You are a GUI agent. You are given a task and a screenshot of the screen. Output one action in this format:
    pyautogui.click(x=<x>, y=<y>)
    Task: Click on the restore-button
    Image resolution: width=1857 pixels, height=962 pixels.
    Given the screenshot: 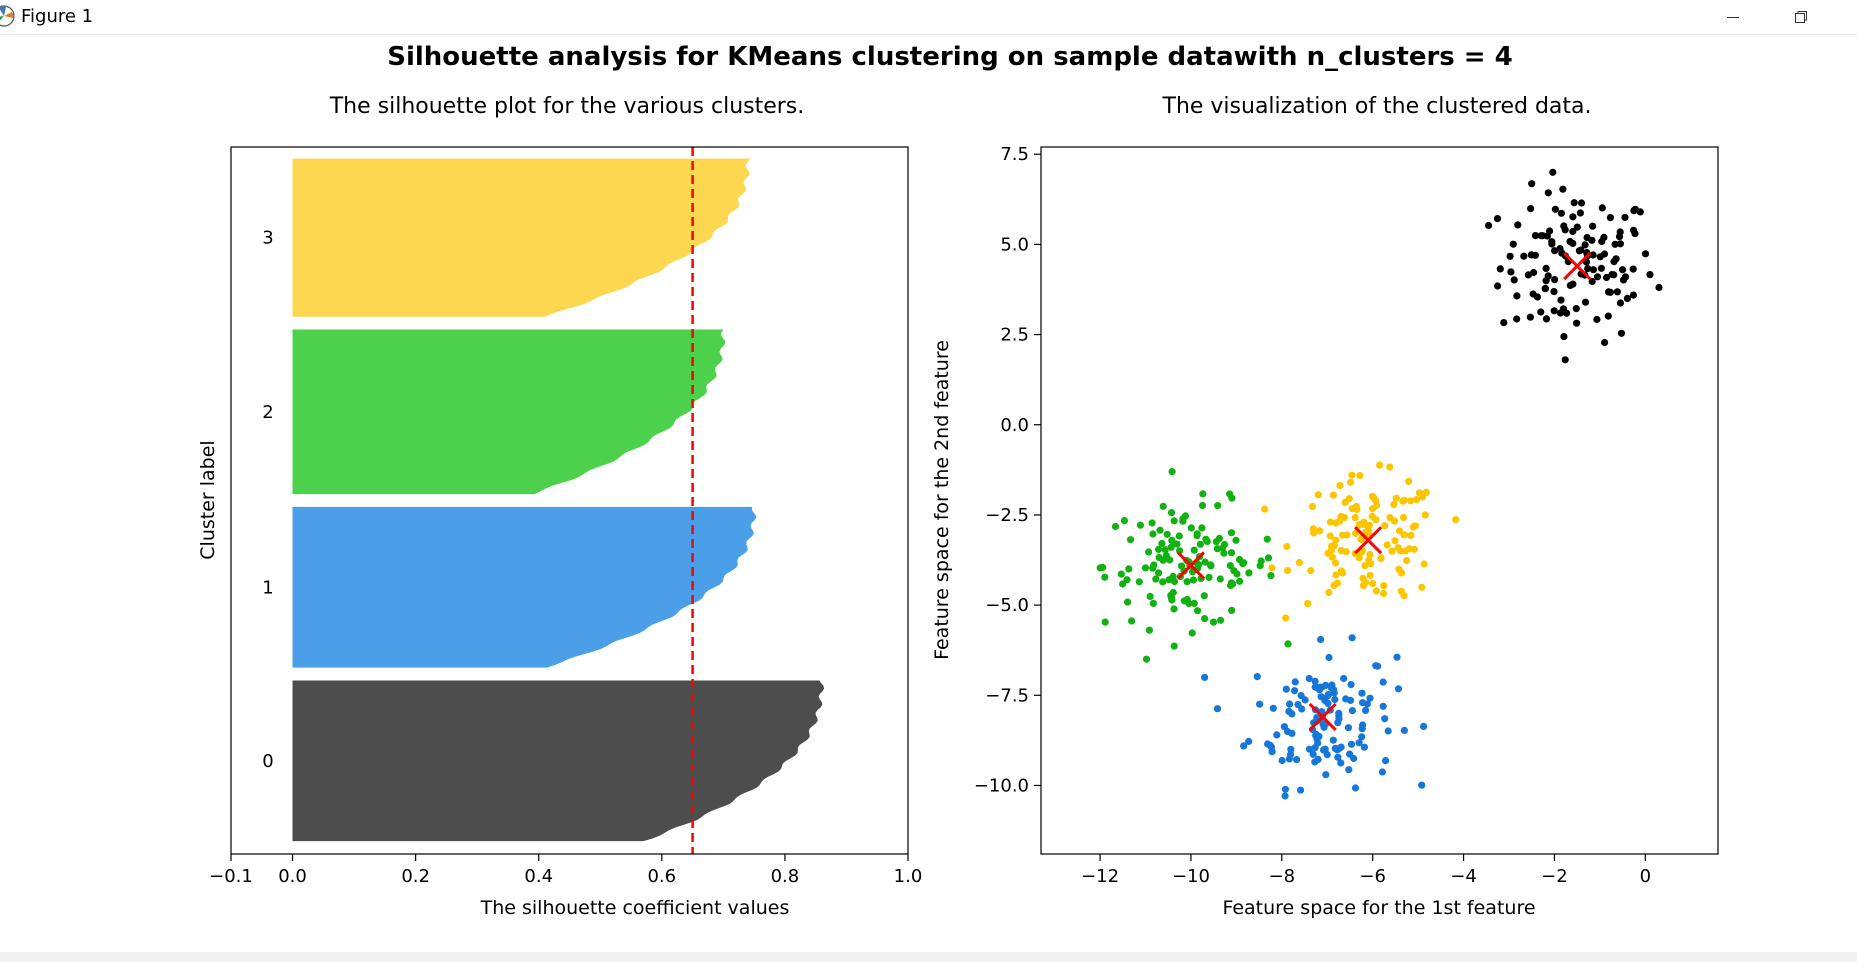 What is the action you would take?
    pyautogui.click(x=1801, y=17)
    